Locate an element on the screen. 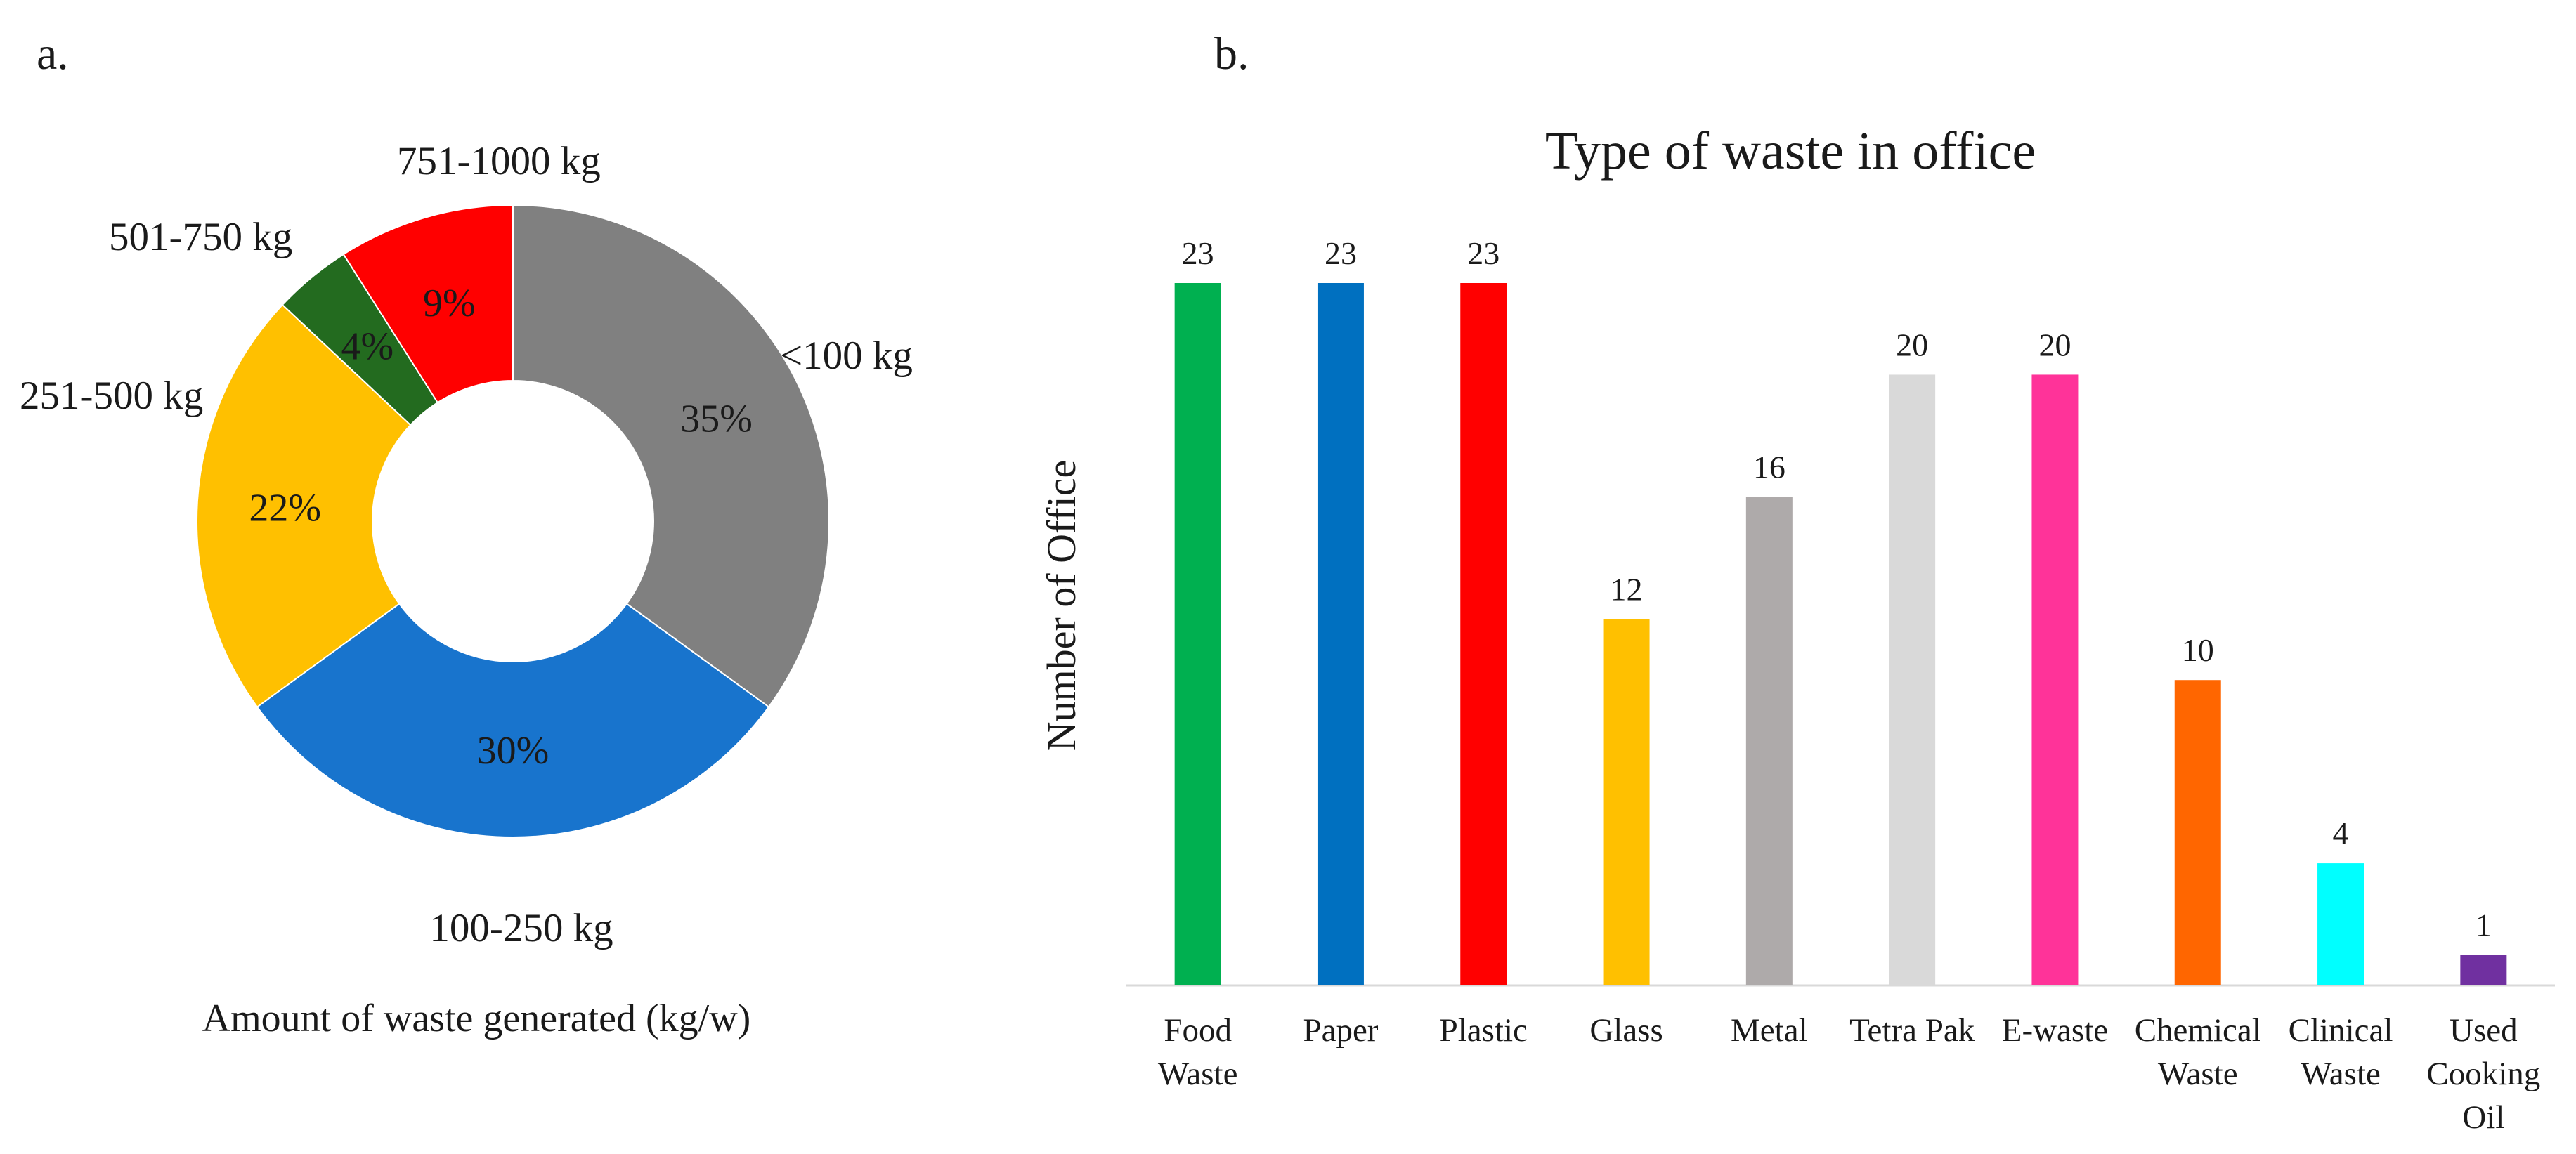 The width and height of the screenshot is (2576, 1154). donut-slice-100-250-kg is located at coordinates (513, 720).